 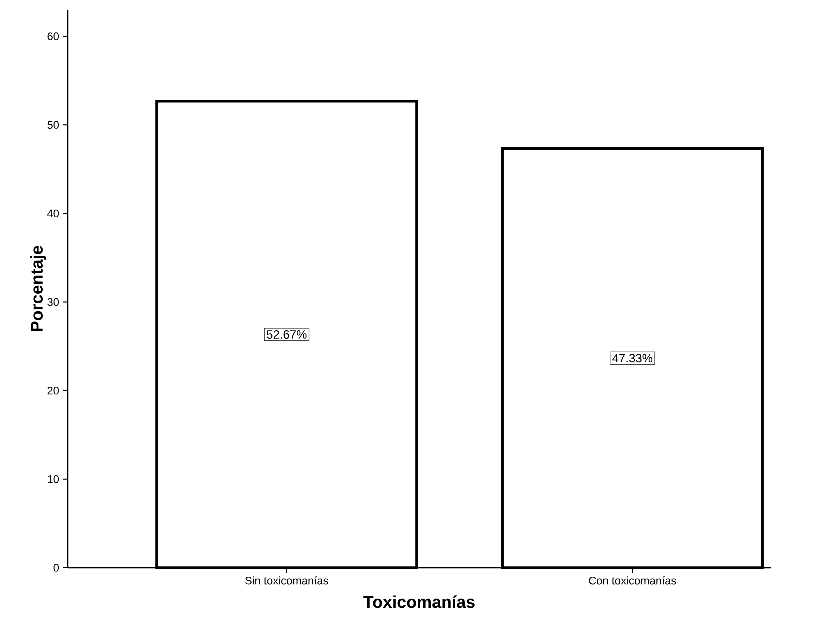 What do you see at coordinates (54, 480) in the screenshot?
I see `y-tick-label: 10` at bounding box center [54, 480].